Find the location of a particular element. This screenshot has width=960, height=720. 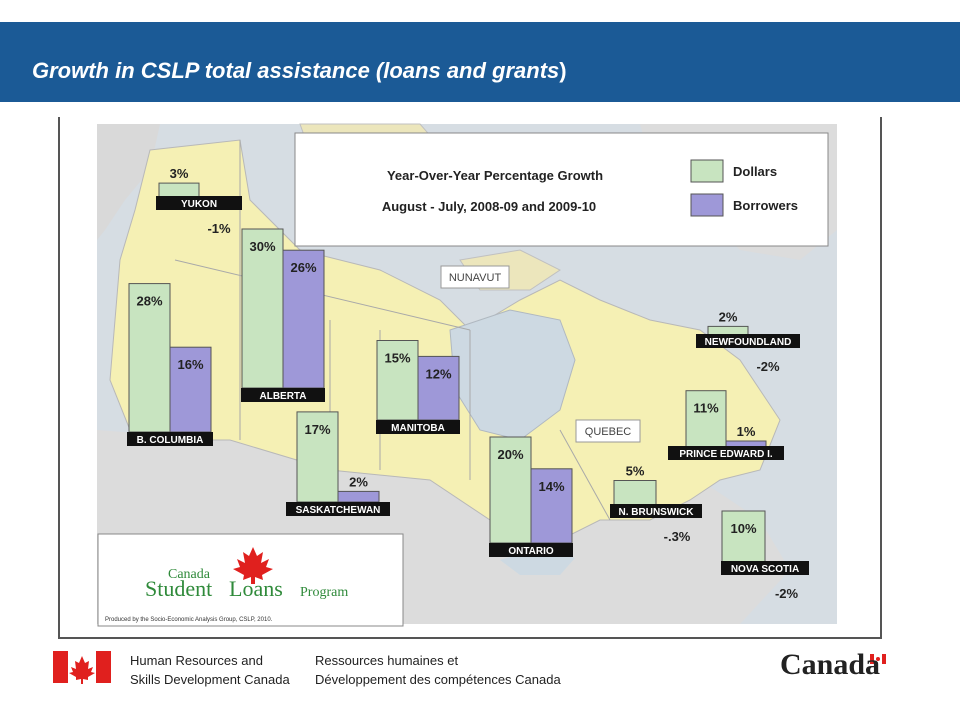

province-label-8: NOVA SCOTIA is located at coordinates (765, 569).